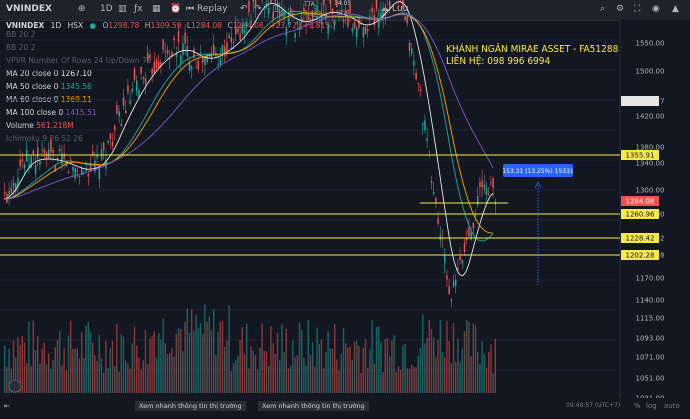 The image size is (690, 419). What do you see at coordinates (79, 86) in the screenshot?
I see `legend-item: MA 50 close 0 1345.56` at bounding box center [79, 86].